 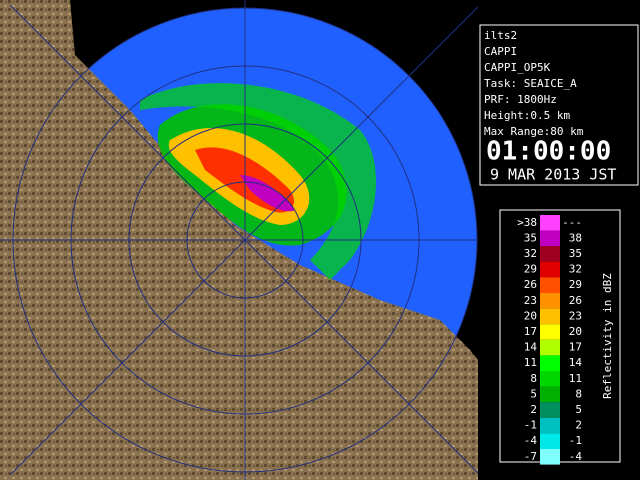 I want to click on legend-high: 2, so click(x=578, y=425).